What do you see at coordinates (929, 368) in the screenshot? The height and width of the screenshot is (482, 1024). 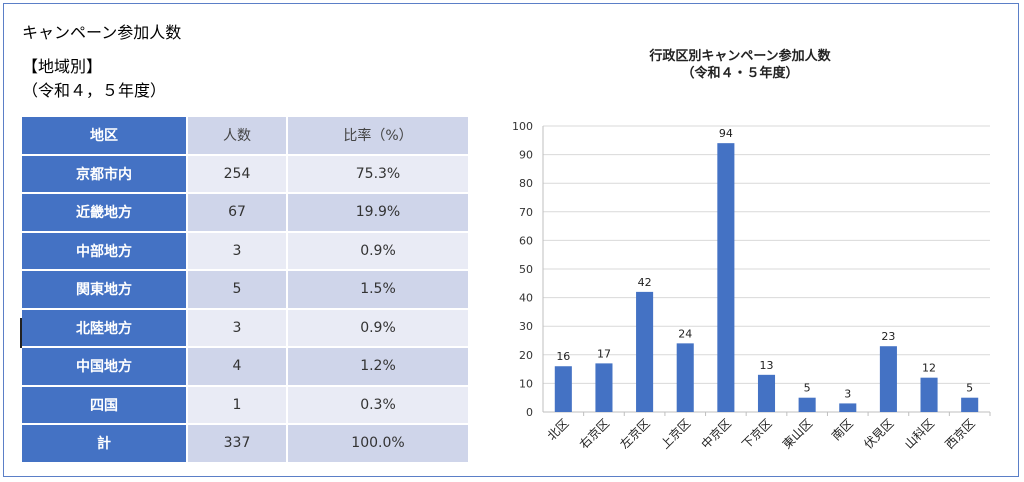 I see `data-label: 12` at bounding box center [929, 368].